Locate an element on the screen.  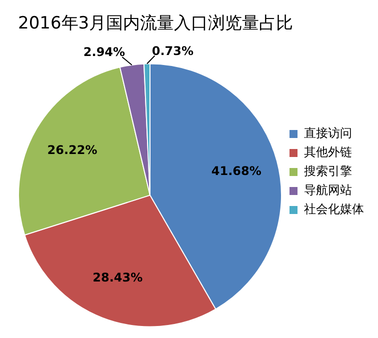
legend-label: 其他外链 is located at coordinates (328, 152).